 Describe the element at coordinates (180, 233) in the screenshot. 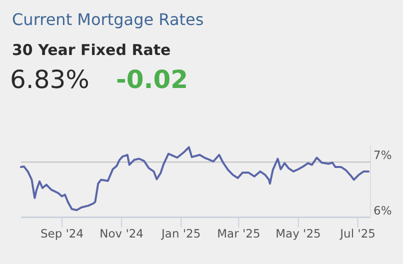

I see `x-tick-label: Jan '25` at that location.